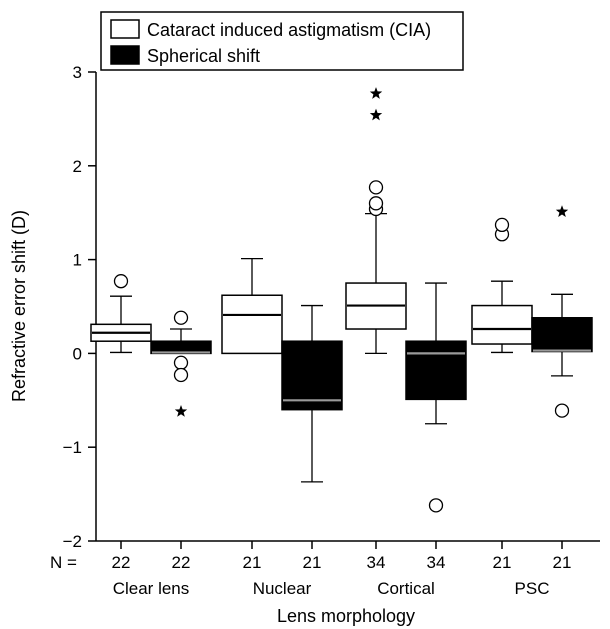 Image resolution: width=610 pixels, height=629 pixels. I want to click on n-row-label: N =, so click(63, 562).